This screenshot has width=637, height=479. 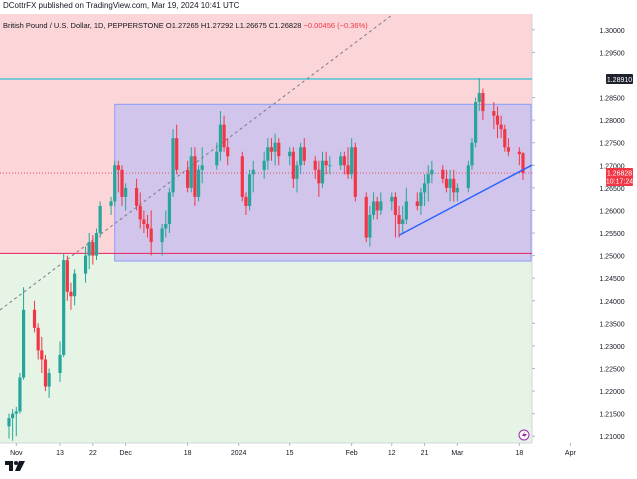 What do you see at coordinates (335, 25) in the screenshot?
I see `ohlc-change: −0.00456 (−0.36%)` at bounding box center [335, 25].